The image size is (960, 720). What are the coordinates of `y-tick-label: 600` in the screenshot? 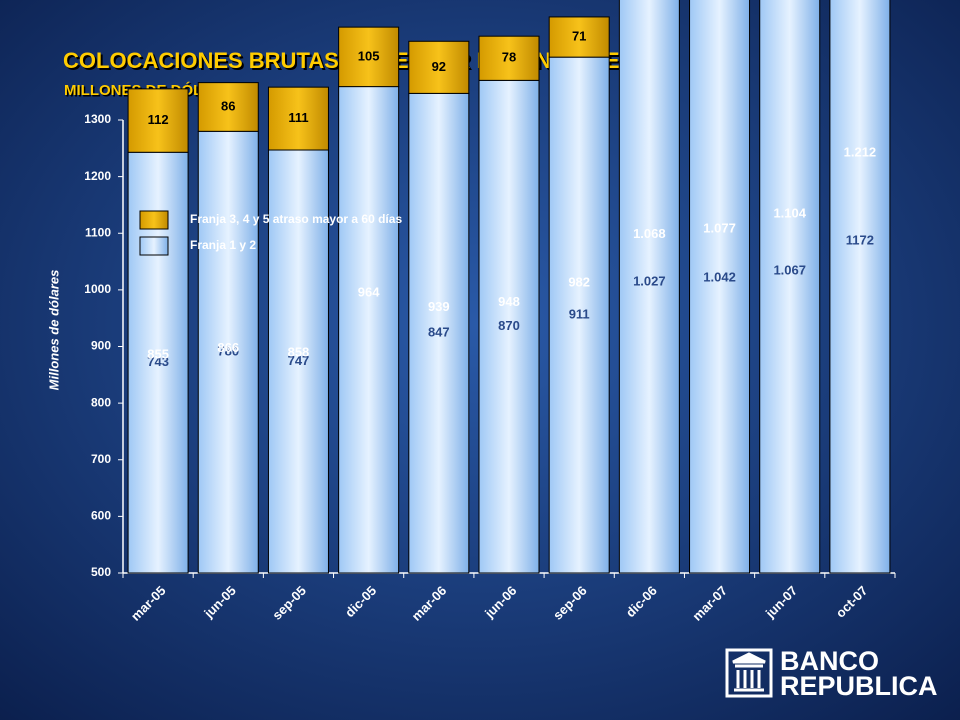 It's located at (101, 516).